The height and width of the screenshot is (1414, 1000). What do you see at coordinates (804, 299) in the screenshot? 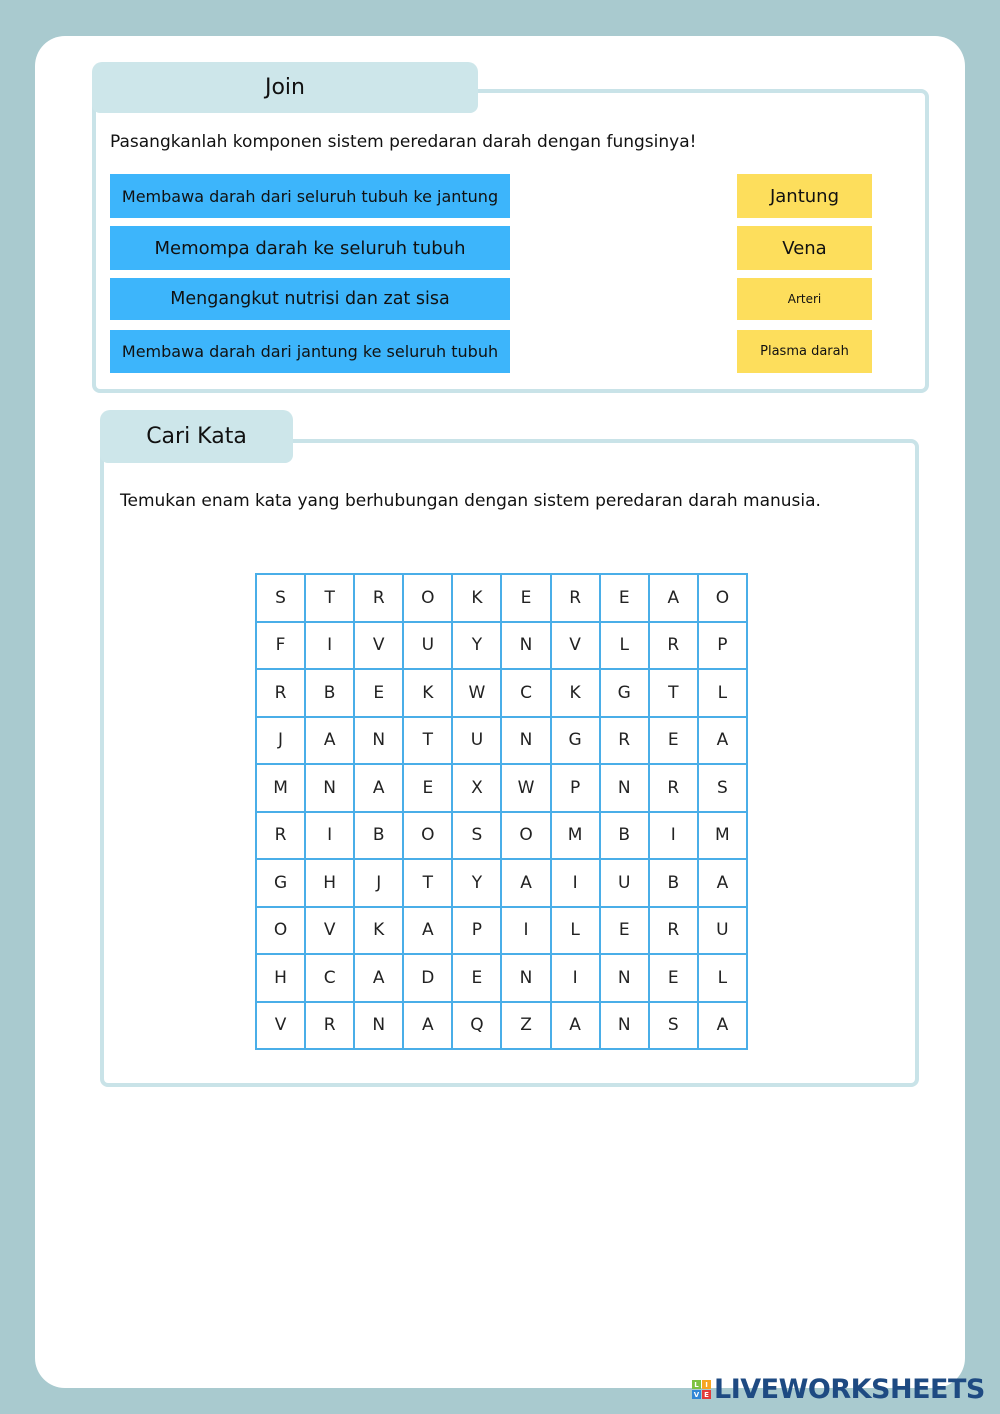
I see `join-right-item: Arteri` at bounding box center [804, 299].